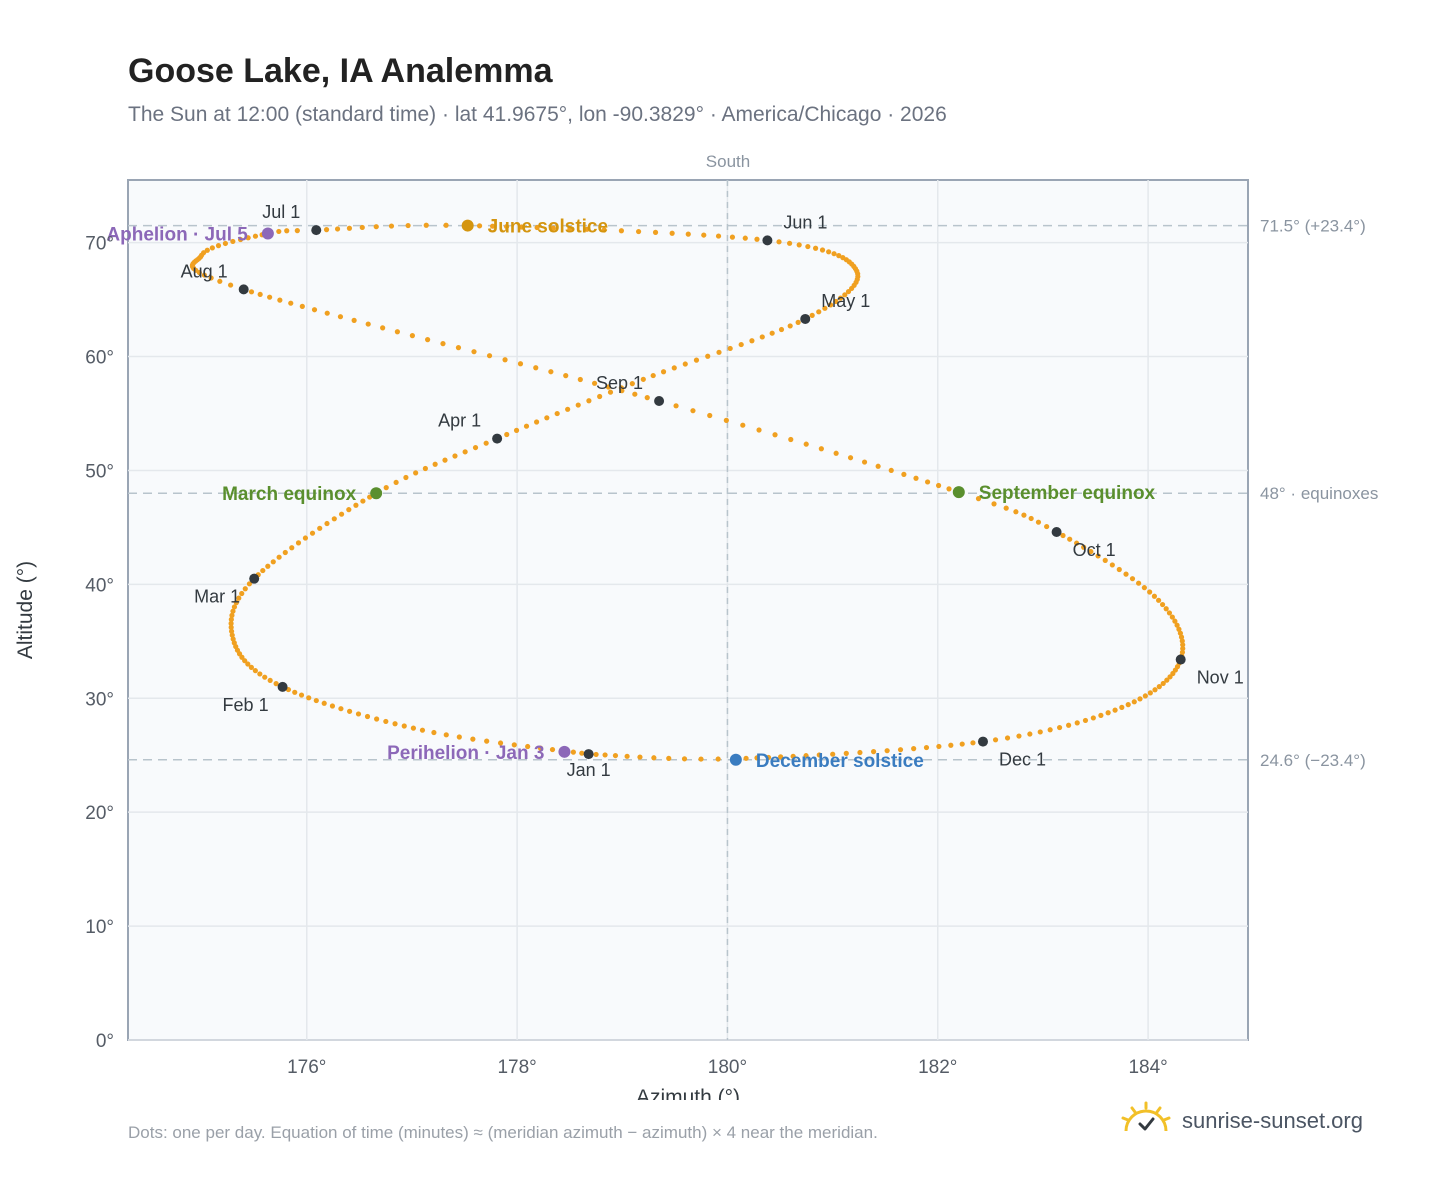  Describe the element at coordinates (459, 421) in the screenshot. I see `month-marker-label: Apr 1` at that location.